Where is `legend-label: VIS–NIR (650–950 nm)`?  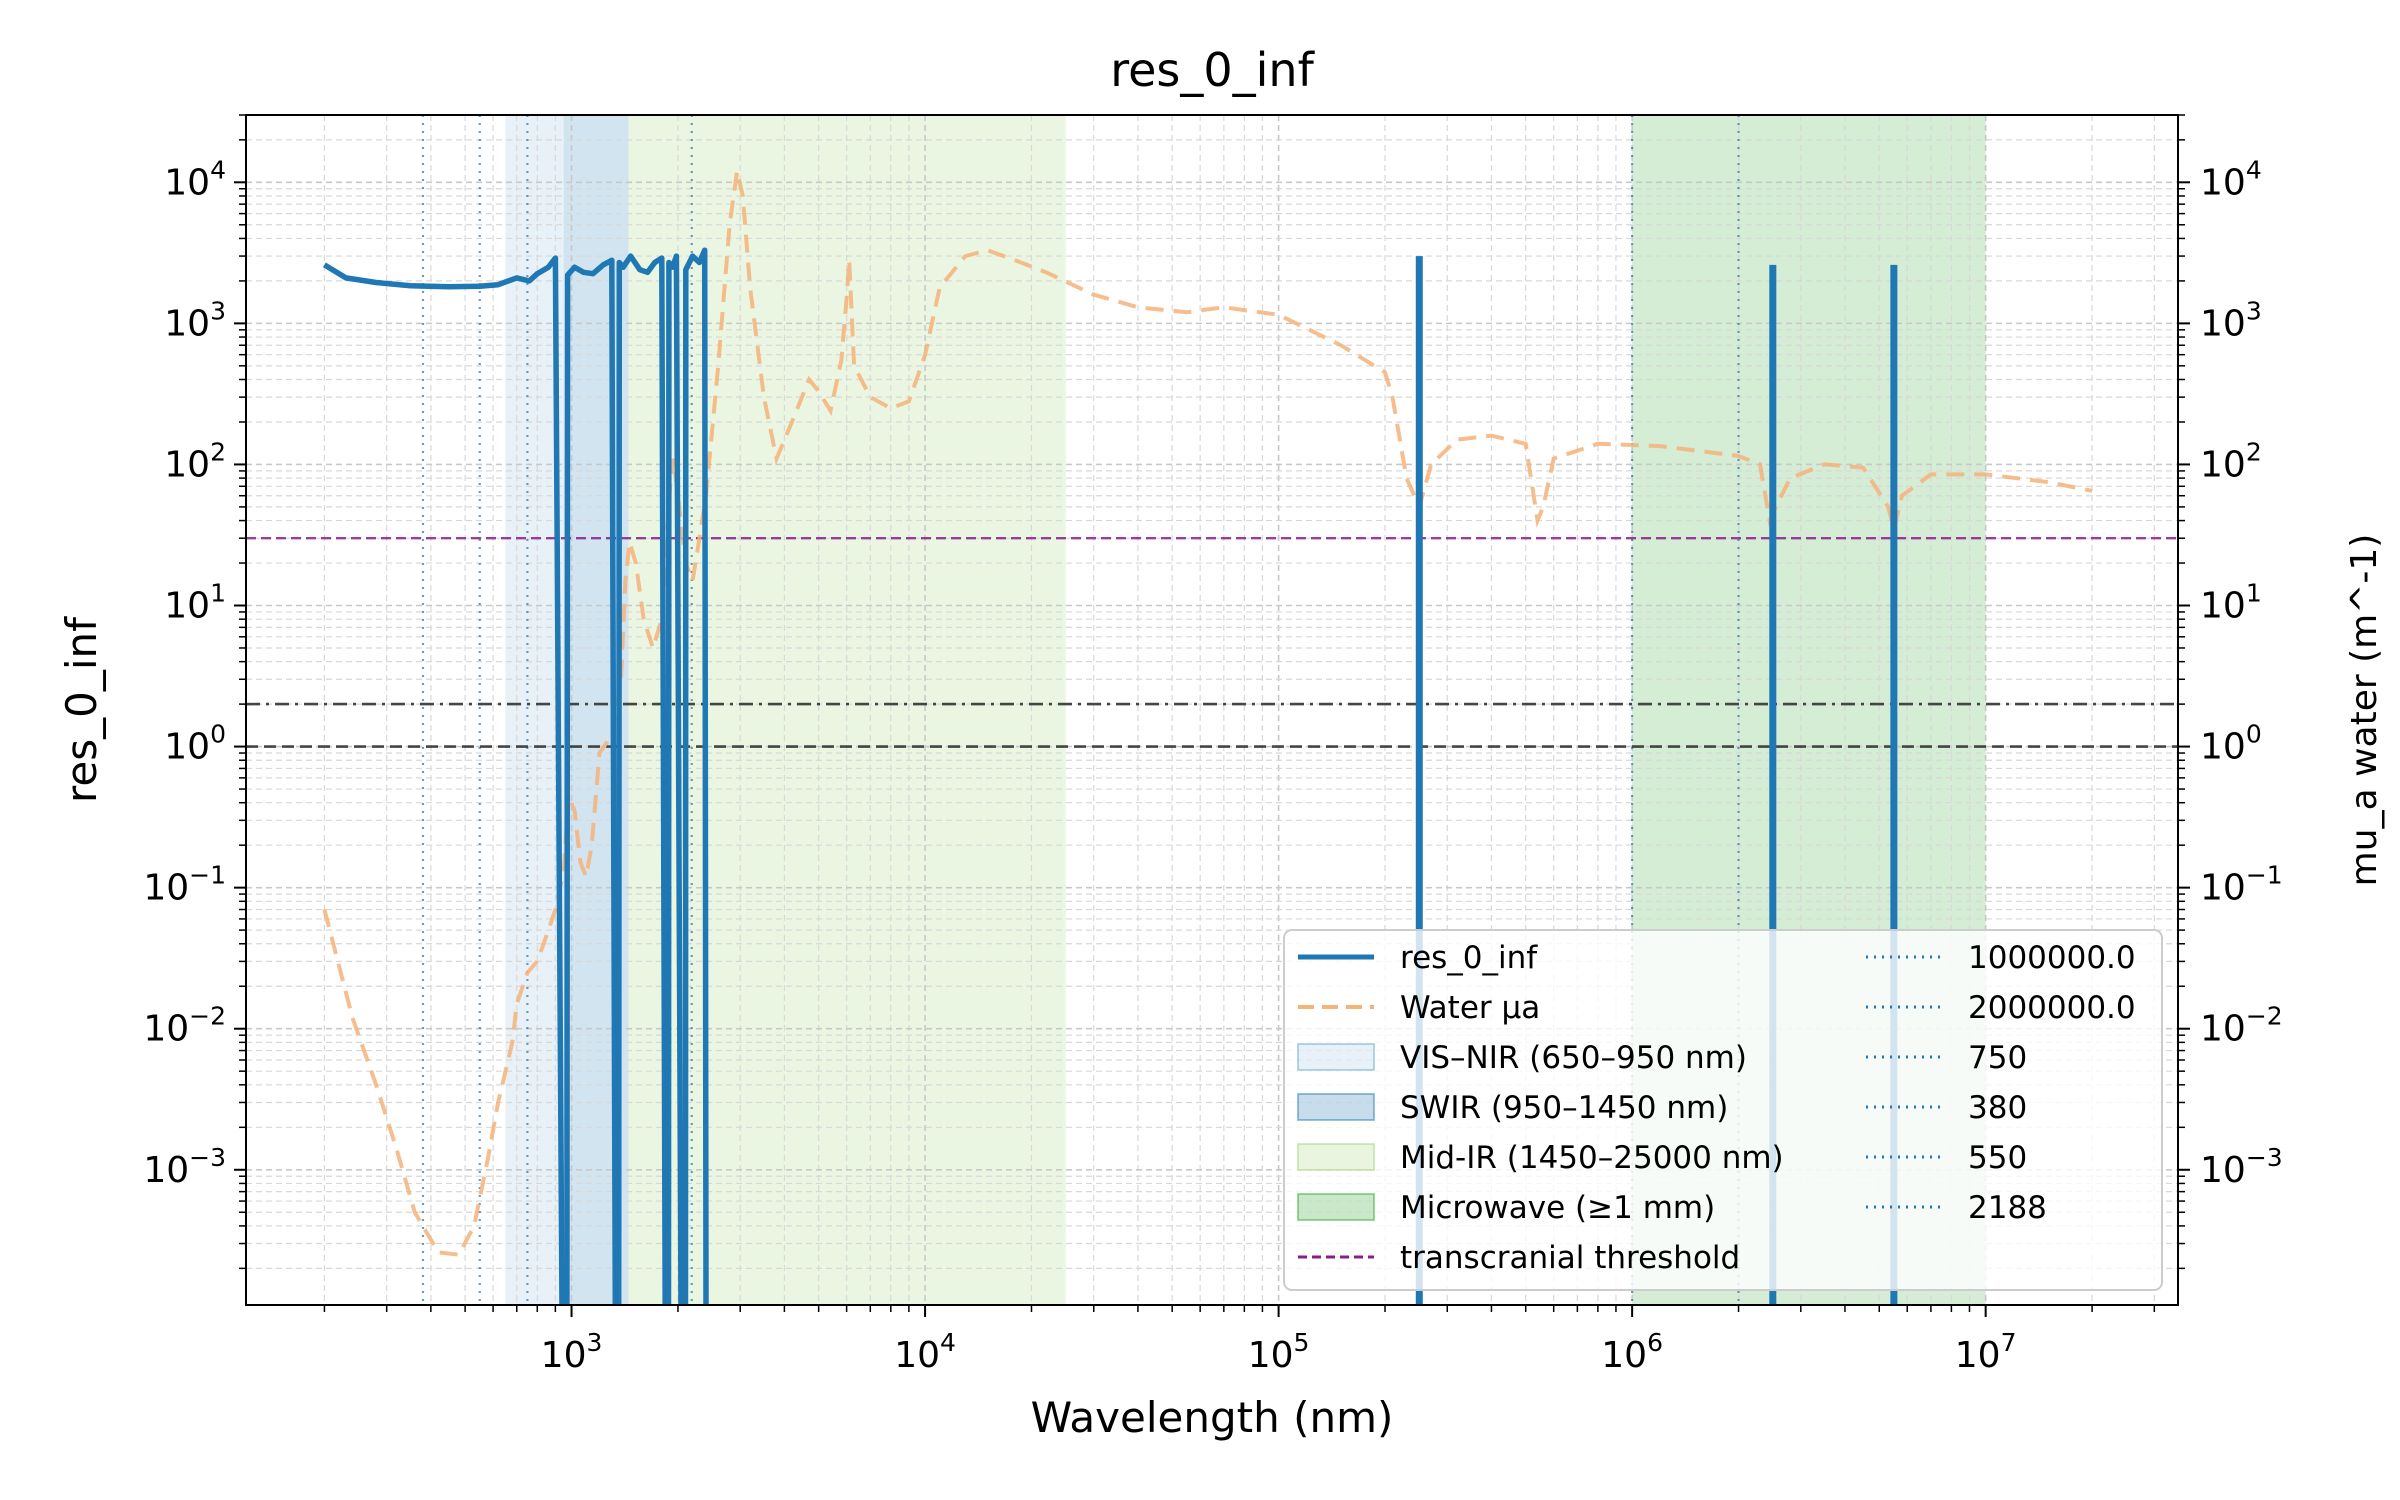
legend-label: VIS–NIR (650–950 nm) is located at coordinates (1573, 1058).